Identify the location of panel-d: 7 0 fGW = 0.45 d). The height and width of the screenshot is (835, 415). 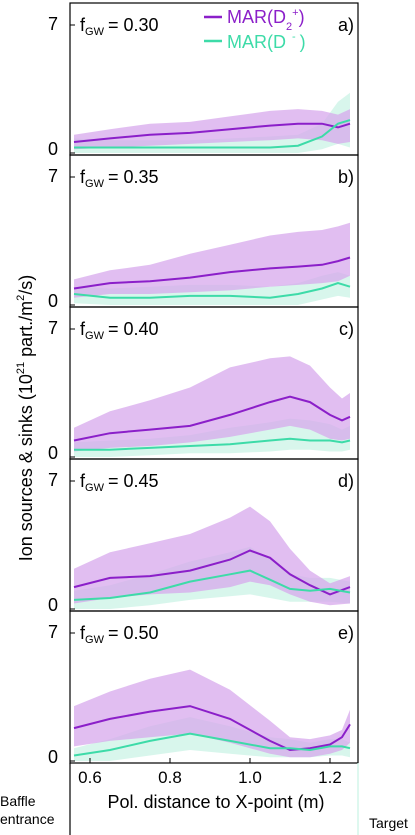
(203, 536).